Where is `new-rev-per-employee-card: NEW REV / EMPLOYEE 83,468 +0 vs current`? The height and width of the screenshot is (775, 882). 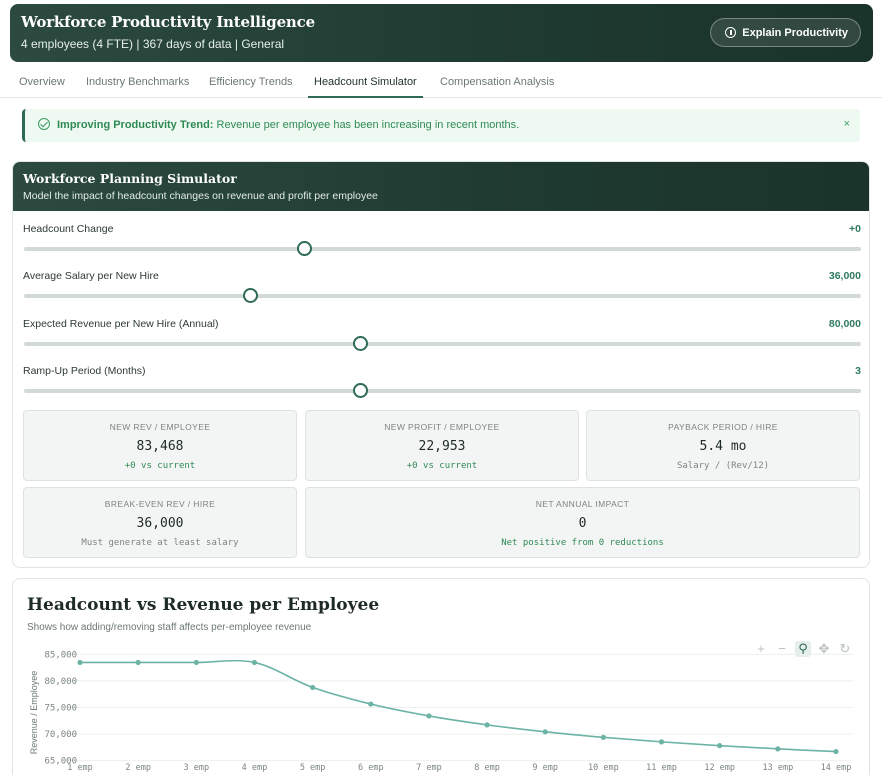 new-rev-per-employee-card: NEW REV / EMPLOYEE 83,468 +0 vs current is located at coordinates (160, 445).